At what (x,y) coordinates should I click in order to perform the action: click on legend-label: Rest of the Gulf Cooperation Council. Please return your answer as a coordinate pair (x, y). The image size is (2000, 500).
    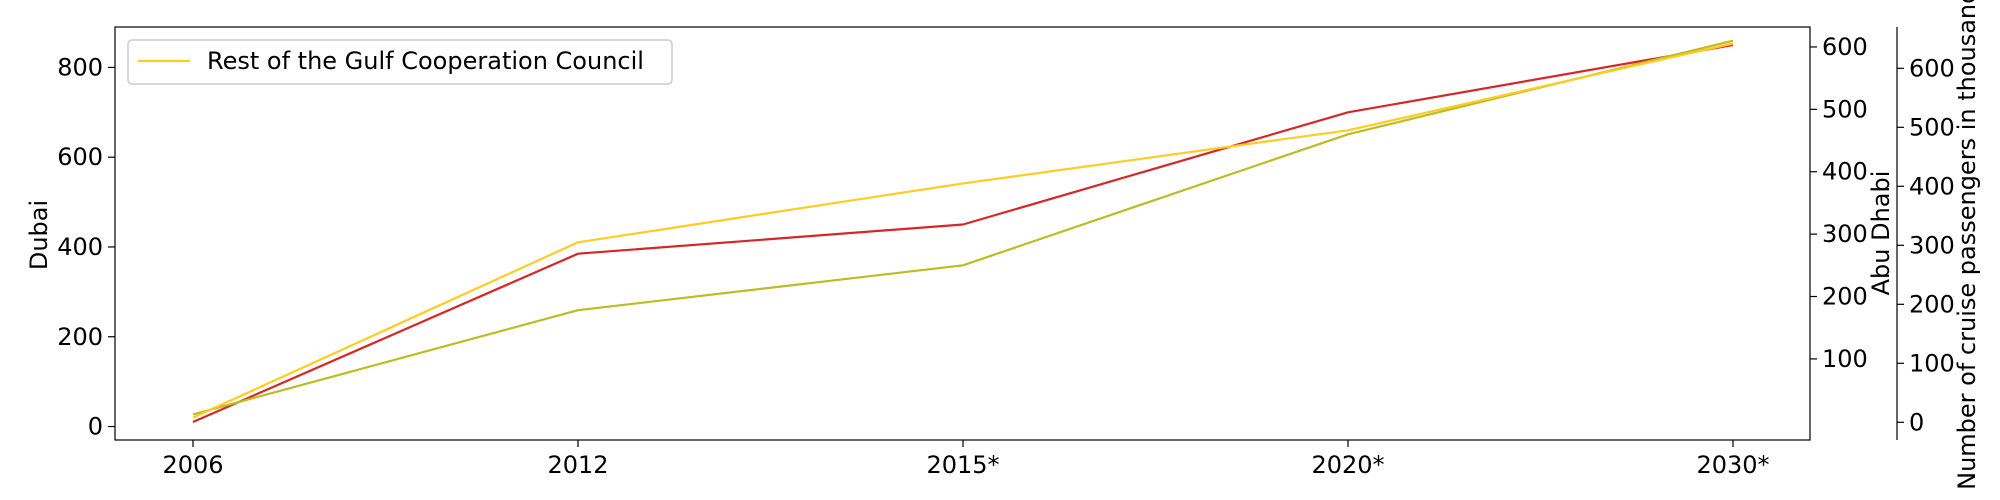
    Looking at the image, I should click on (425, 61).